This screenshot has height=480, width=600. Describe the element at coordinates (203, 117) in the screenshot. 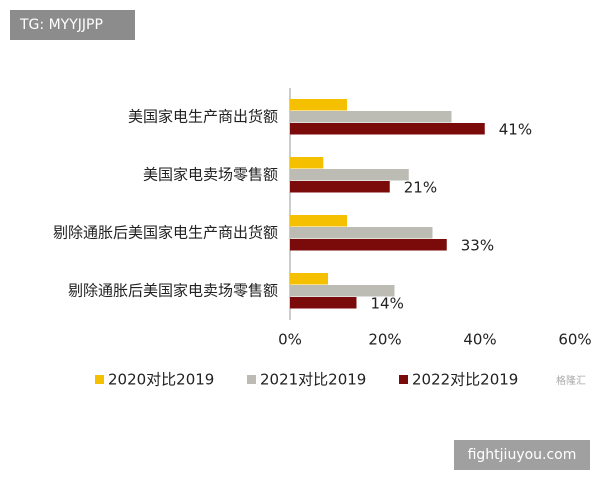

I see `y-tick-label: 美国家电生产商出货额` at that location.